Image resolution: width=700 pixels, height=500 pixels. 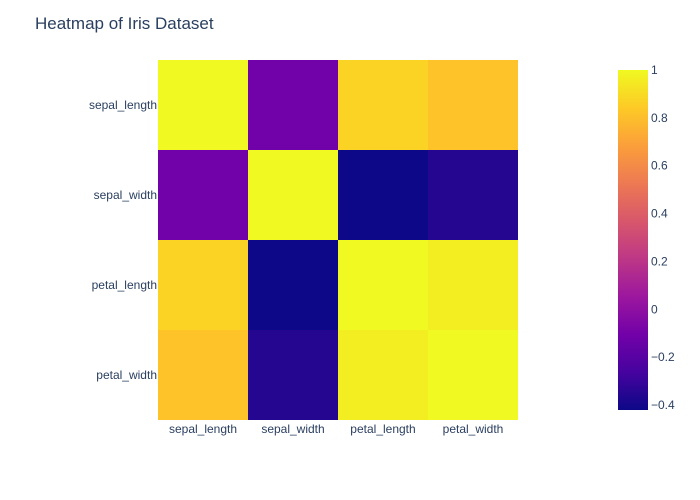 What do you see at coordinates (383, 195) in the screenshot?
I see `heatmap-cell-sepal_width-petal_length` at bounding box center [383, 195].